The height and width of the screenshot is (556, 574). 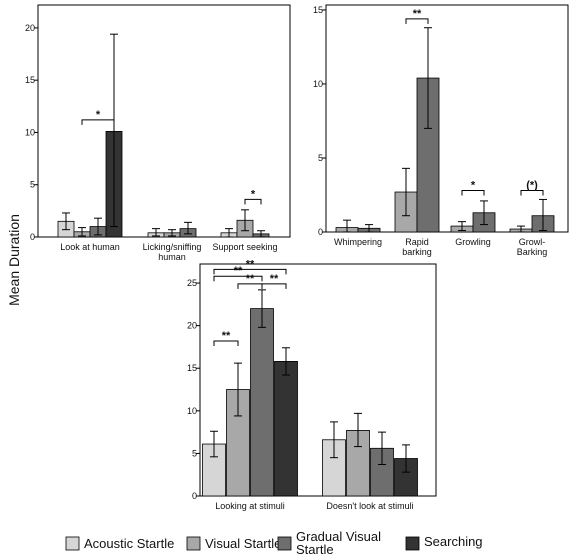 What do you see at coordinates (412, 543) in the screenshot?
I see `legend-swatch-searching` at bounding box center [412, 543].